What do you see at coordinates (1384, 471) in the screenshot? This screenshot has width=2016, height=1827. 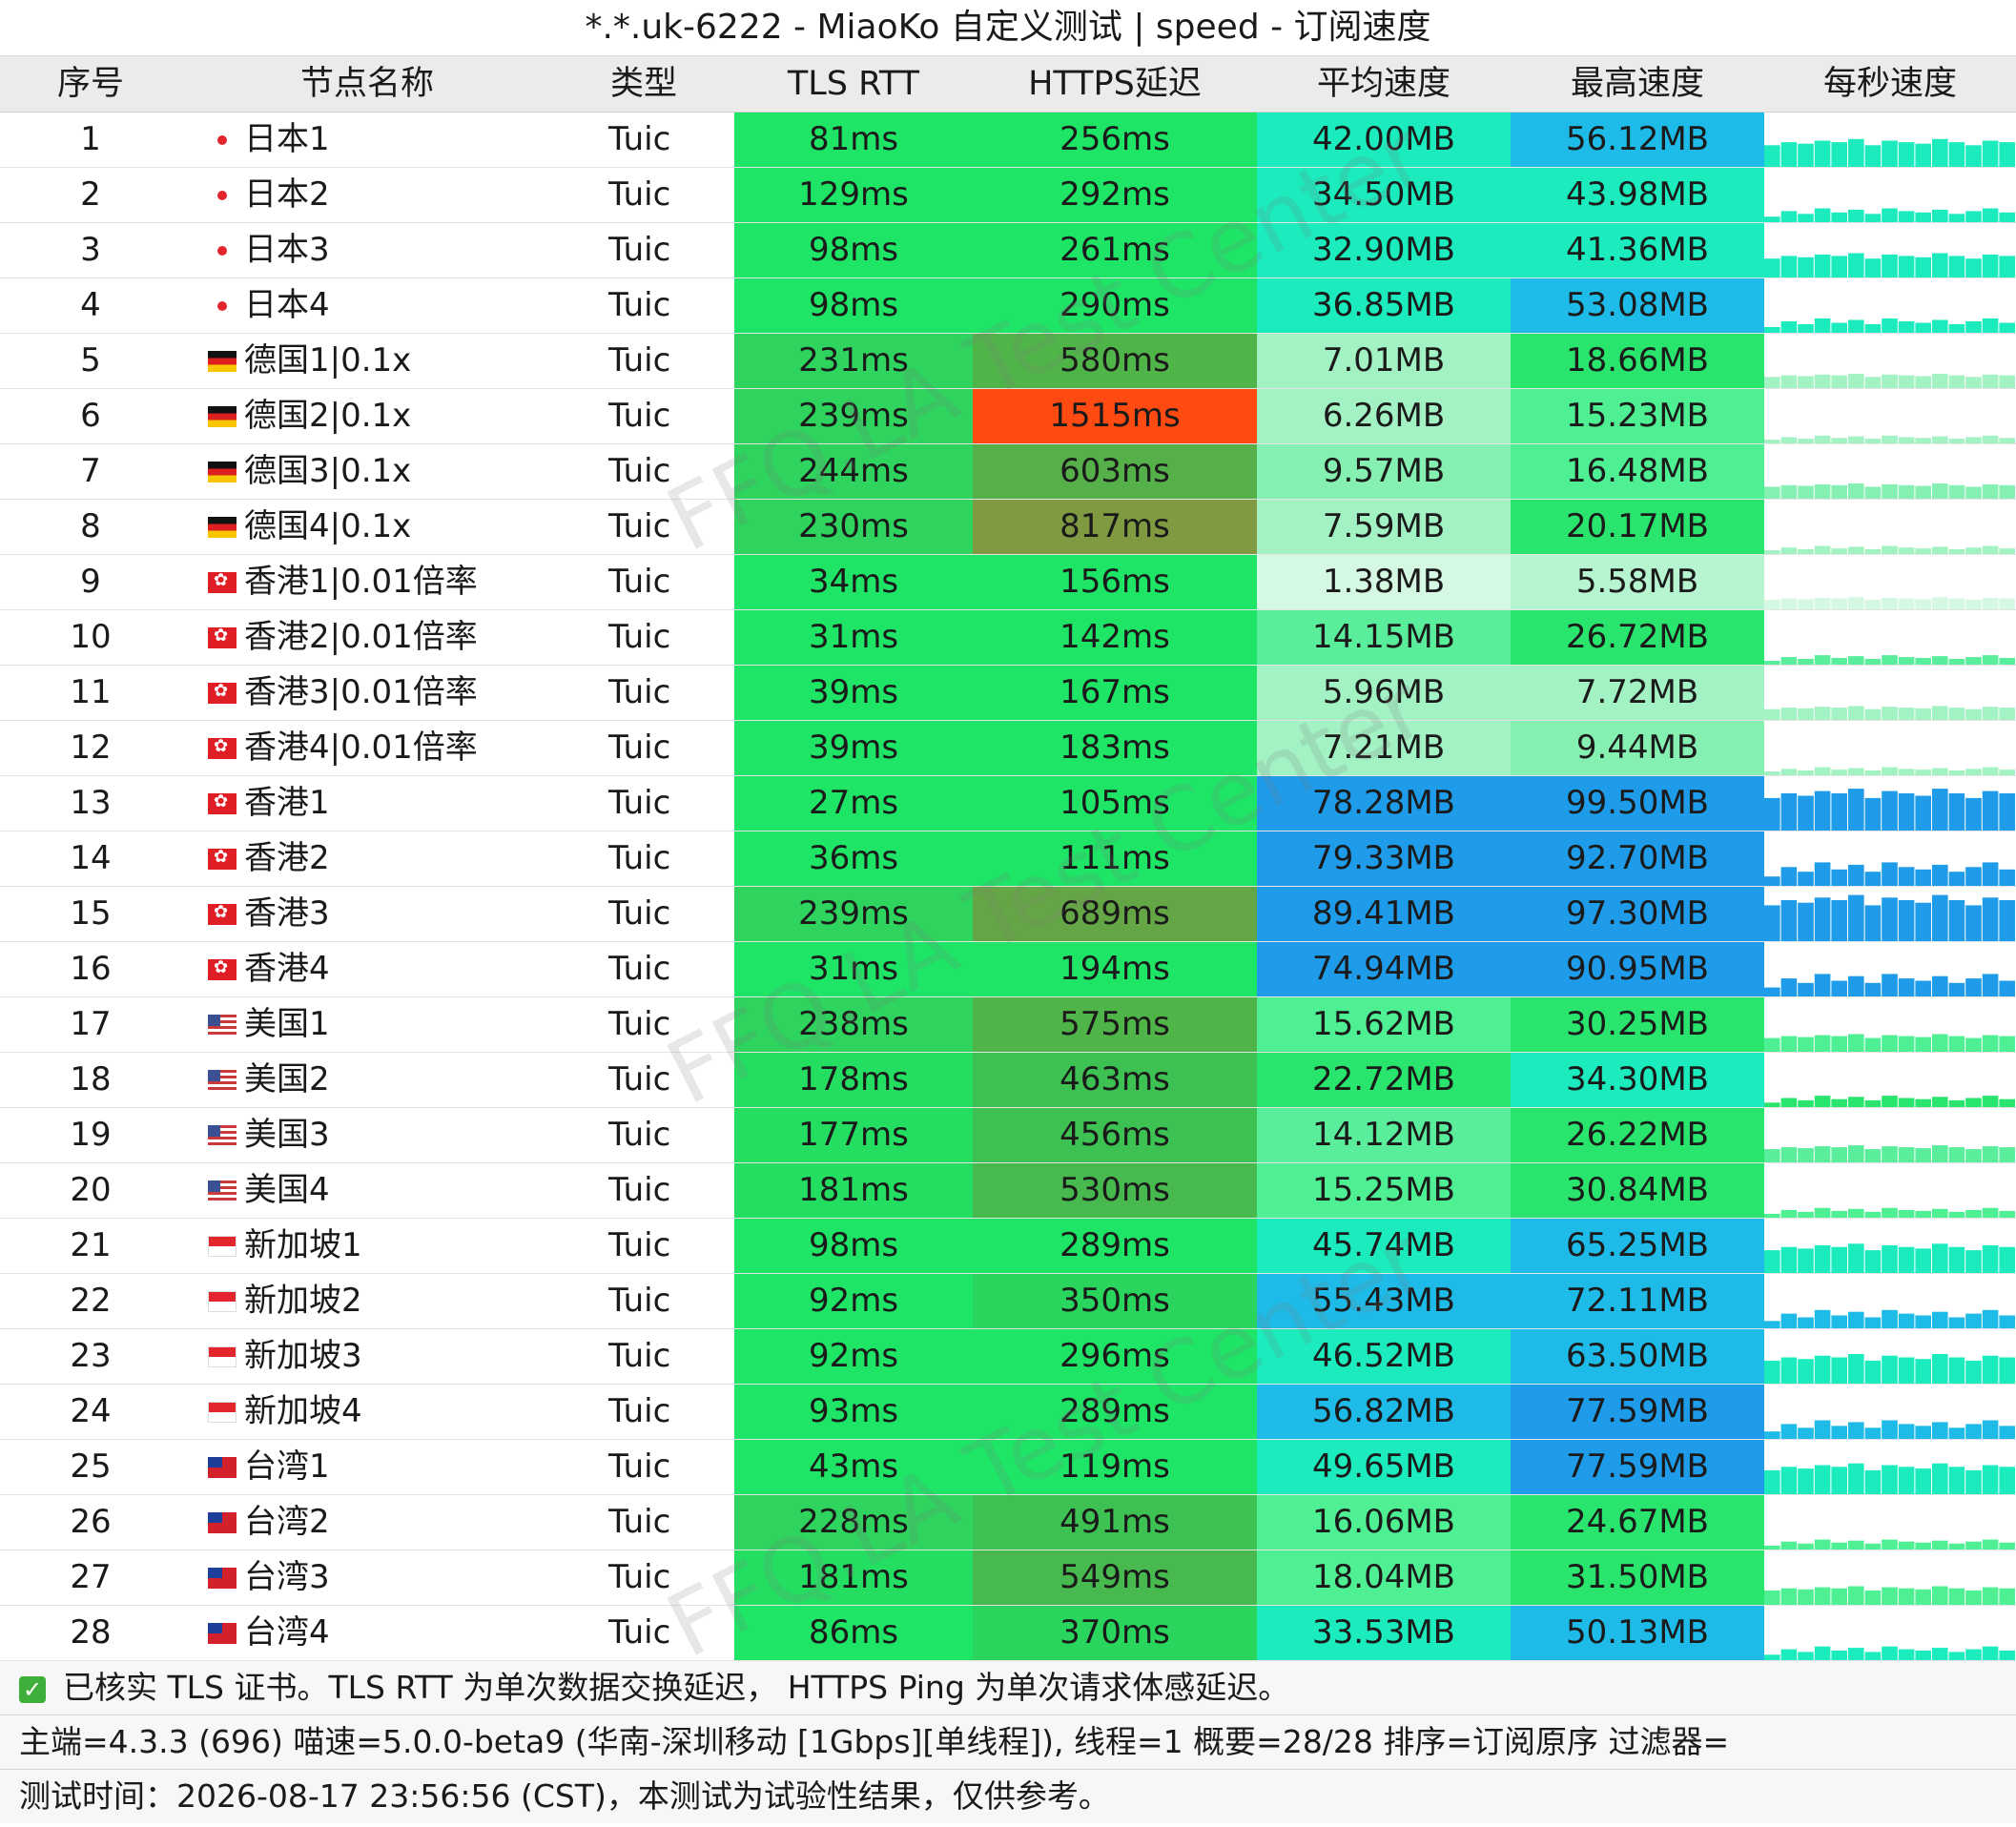 I see `avg-speed-cell: 9.57MB` at bounding box center [1384, 471].